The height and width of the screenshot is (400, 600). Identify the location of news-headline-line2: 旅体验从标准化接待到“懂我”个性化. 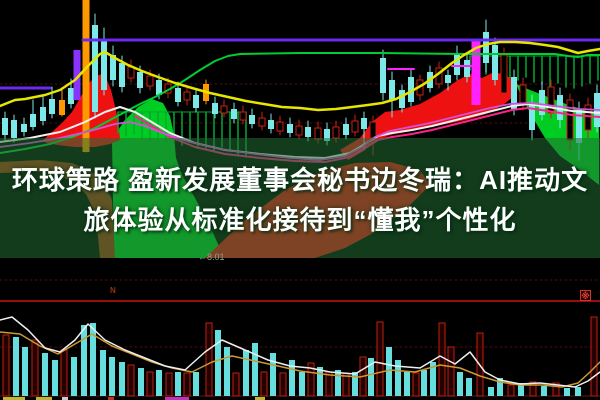
(300, 220).